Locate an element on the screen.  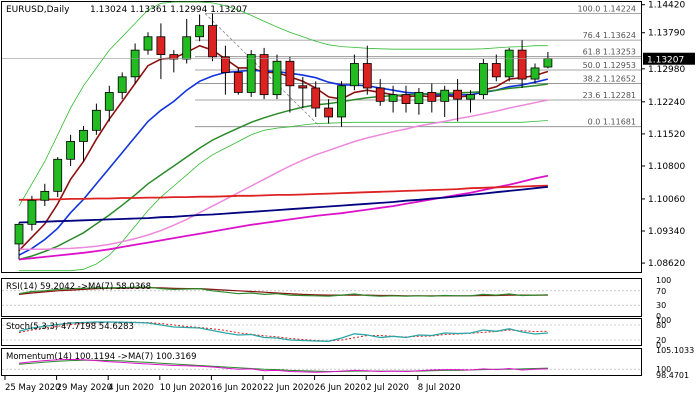
current-price-box is located at coordinates (669, 58).